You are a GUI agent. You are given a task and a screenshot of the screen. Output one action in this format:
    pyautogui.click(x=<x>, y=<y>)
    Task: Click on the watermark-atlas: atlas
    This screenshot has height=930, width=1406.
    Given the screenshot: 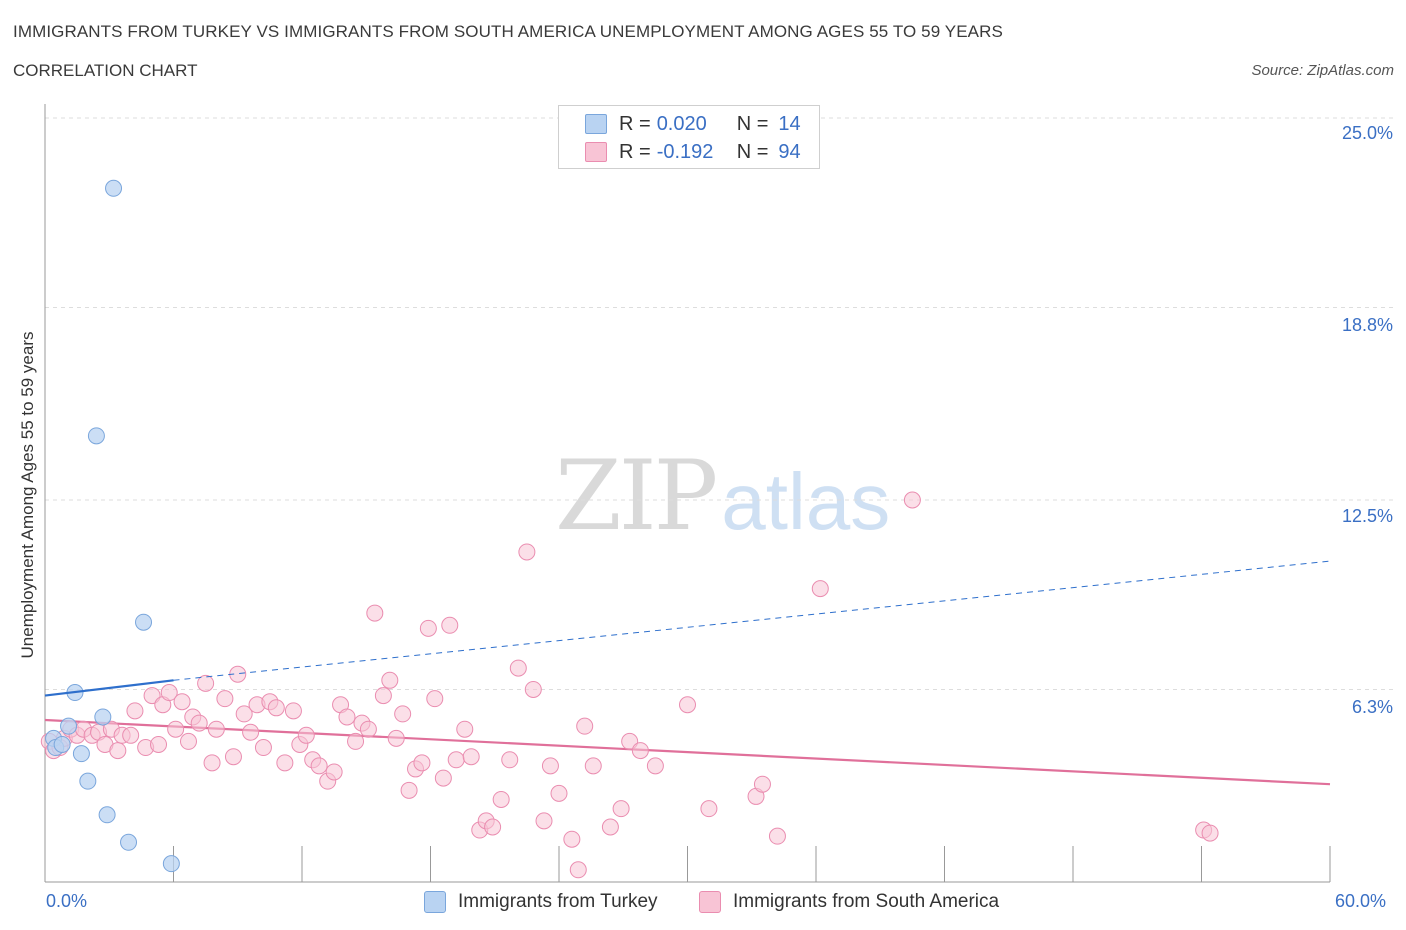 What is the action you would take?
    pyautogui.click(x=806, y=501)
    